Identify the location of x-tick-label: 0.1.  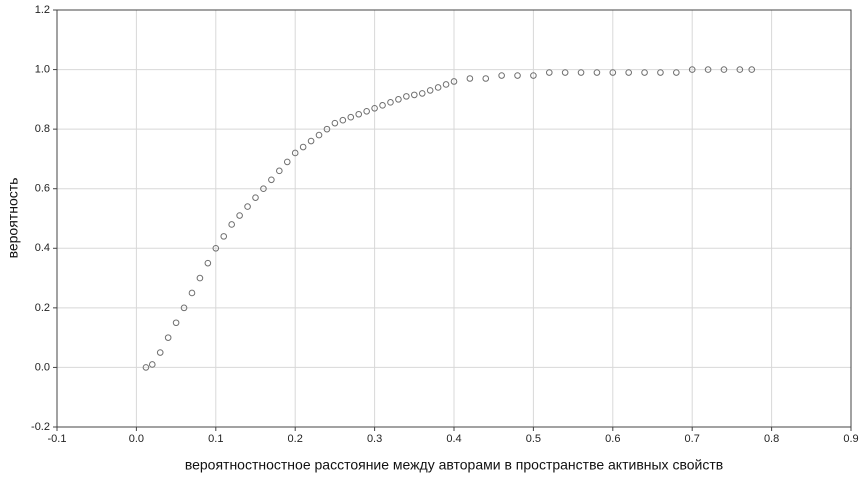
(215, 439).